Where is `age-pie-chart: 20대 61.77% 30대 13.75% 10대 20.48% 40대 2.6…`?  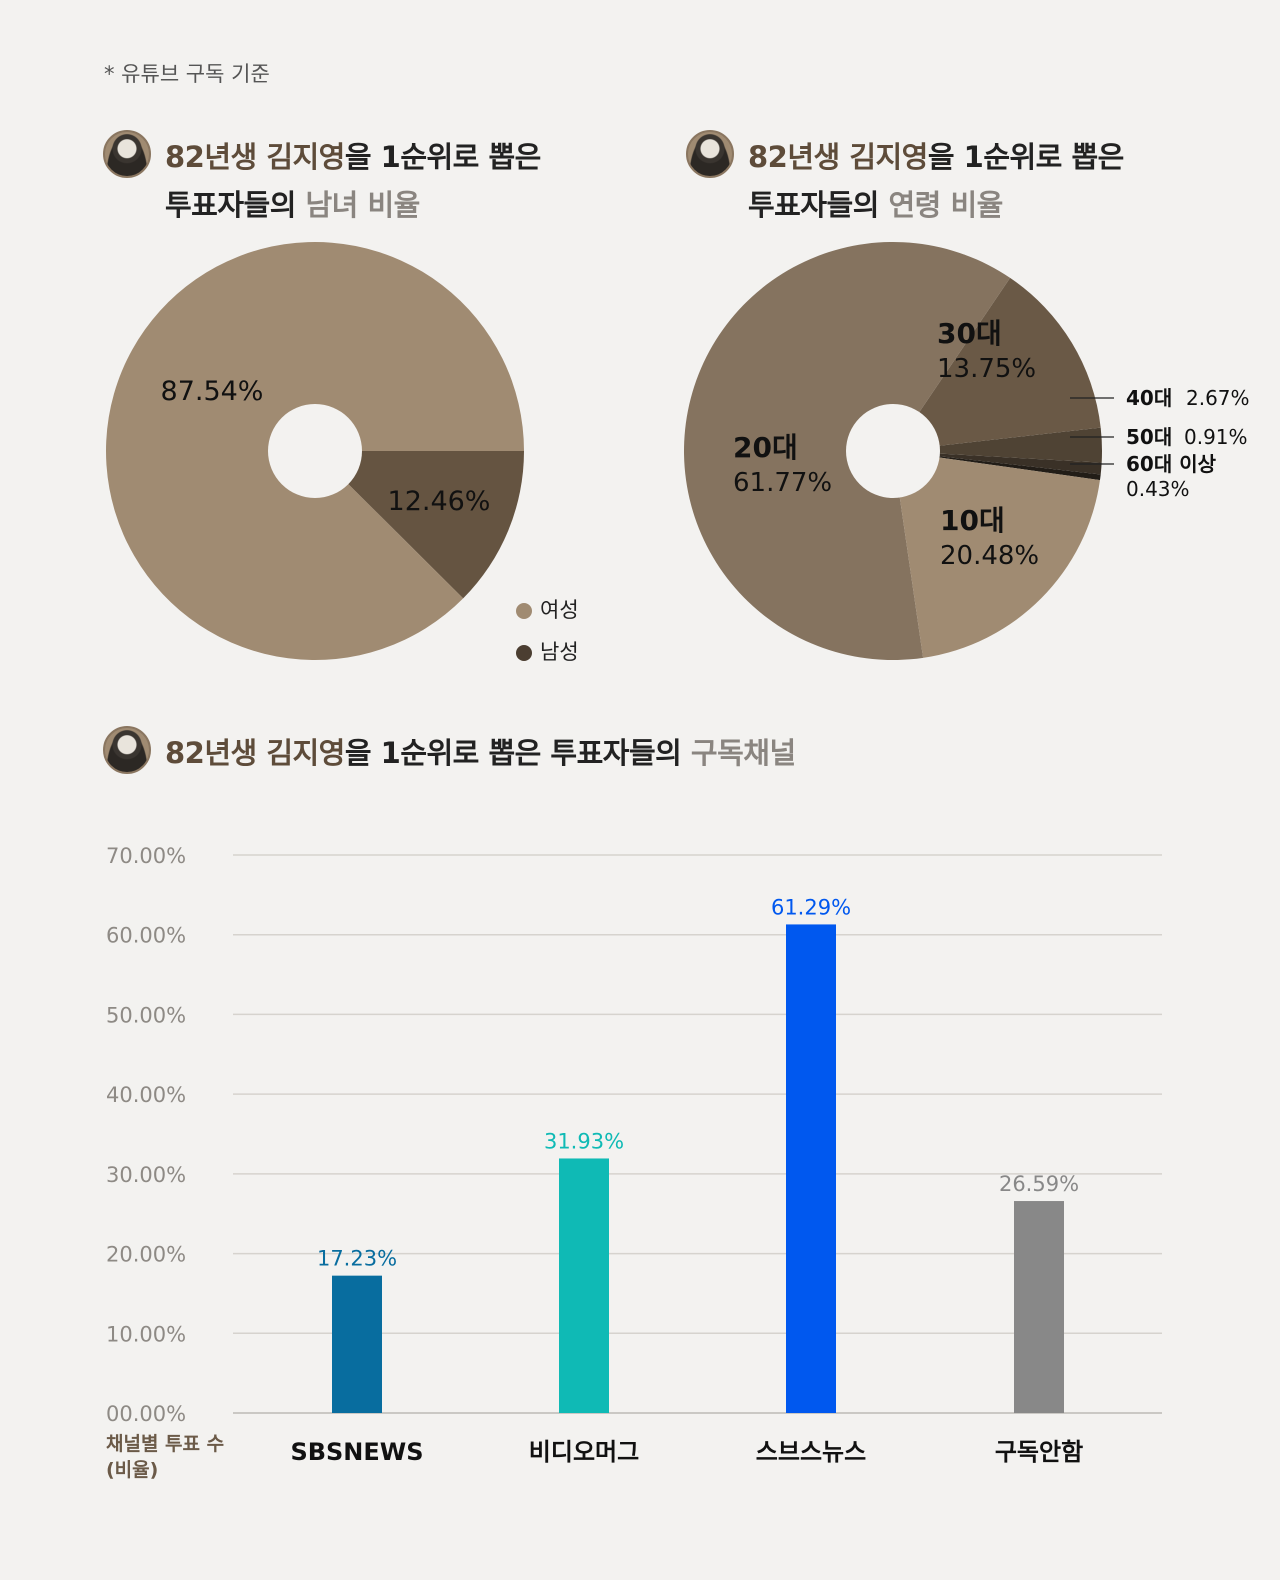
age-pie-chart: 20대 61.77% 30대 13.75% 10대 20.48% 40대 2.6… is located at coordinates (966, 450).